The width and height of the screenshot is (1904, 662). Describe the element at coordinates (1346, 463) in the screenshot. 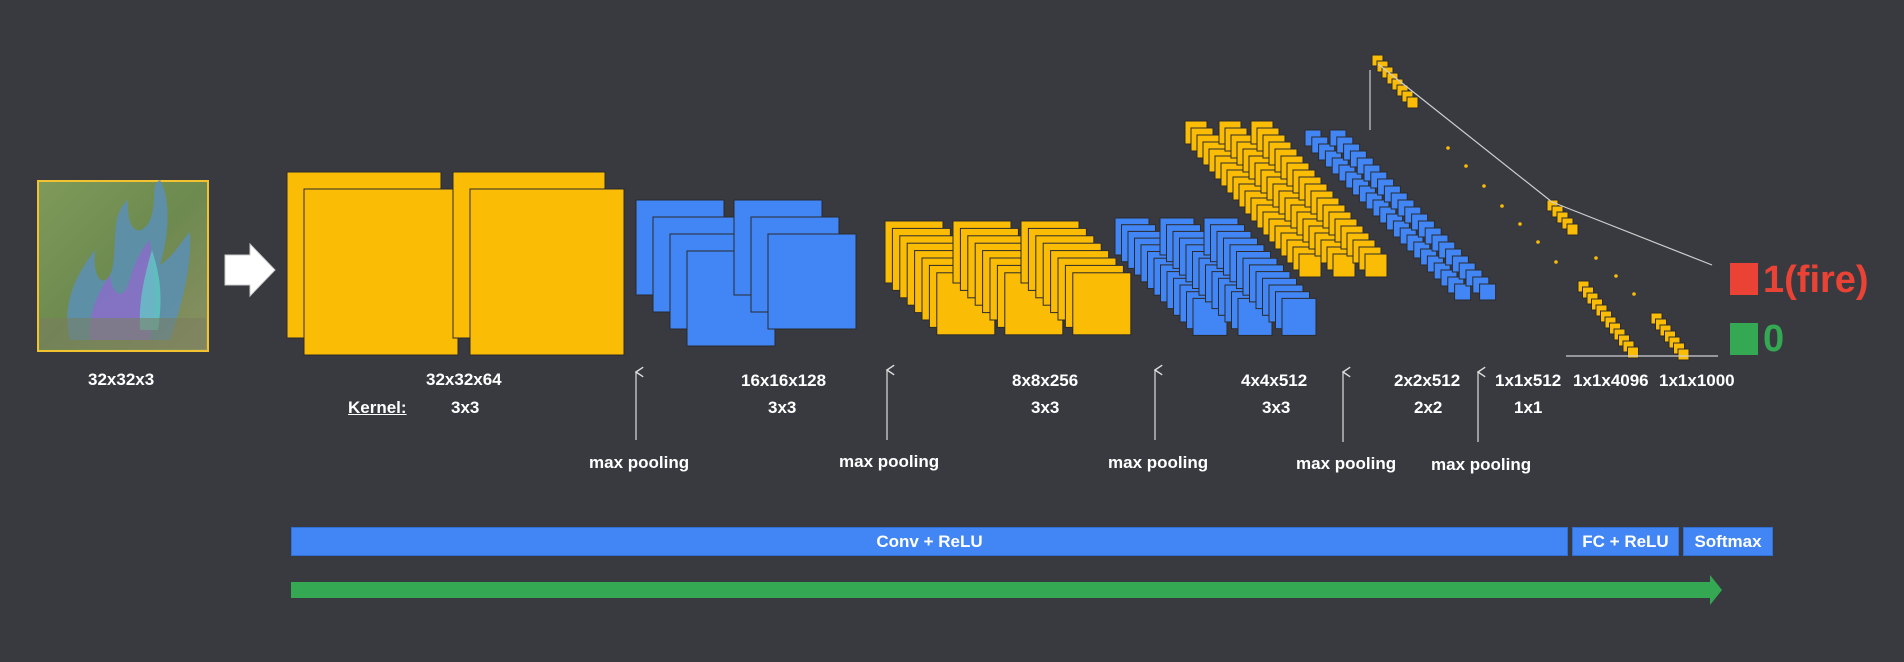

I see `pooling-label-4: max pooling` at that location.